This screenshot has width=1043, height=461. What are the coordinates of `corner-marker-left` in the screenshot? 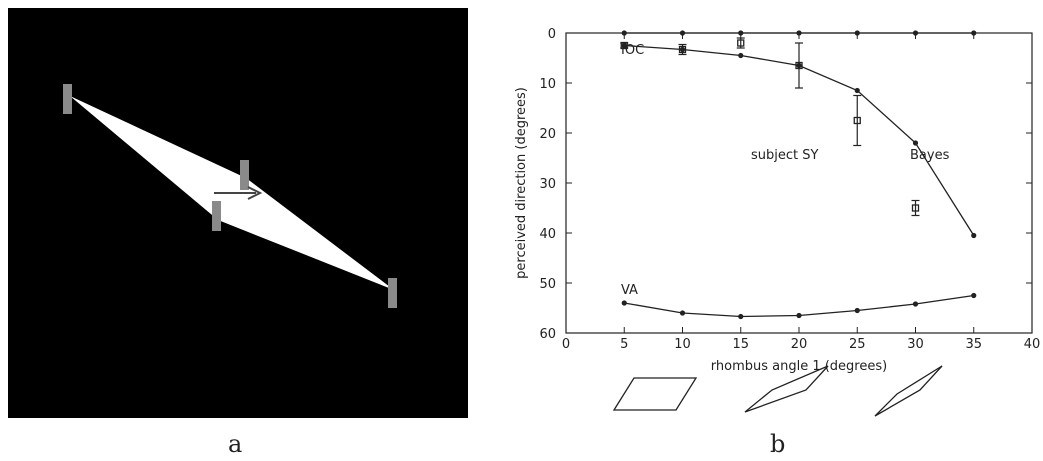 It's located at (67, 99).